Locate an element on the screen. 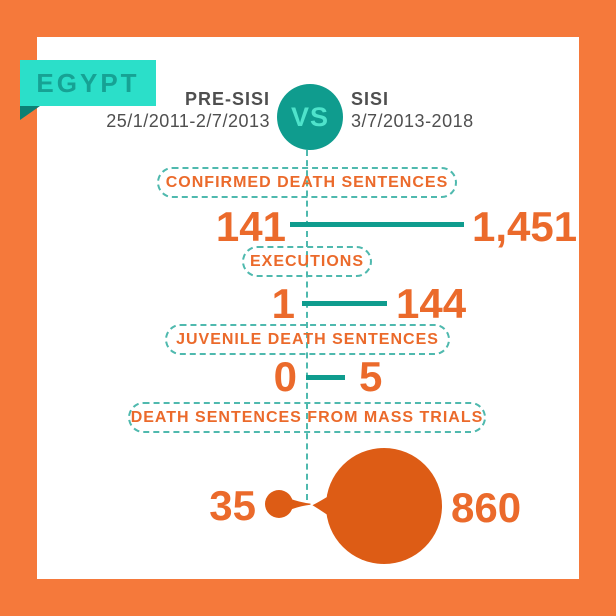 This screenshot has height=616, width=616. metric-label-confirmed-death-sentences: CONFIRMED DEATH SENTENCES is located at coordinates (307, 182).